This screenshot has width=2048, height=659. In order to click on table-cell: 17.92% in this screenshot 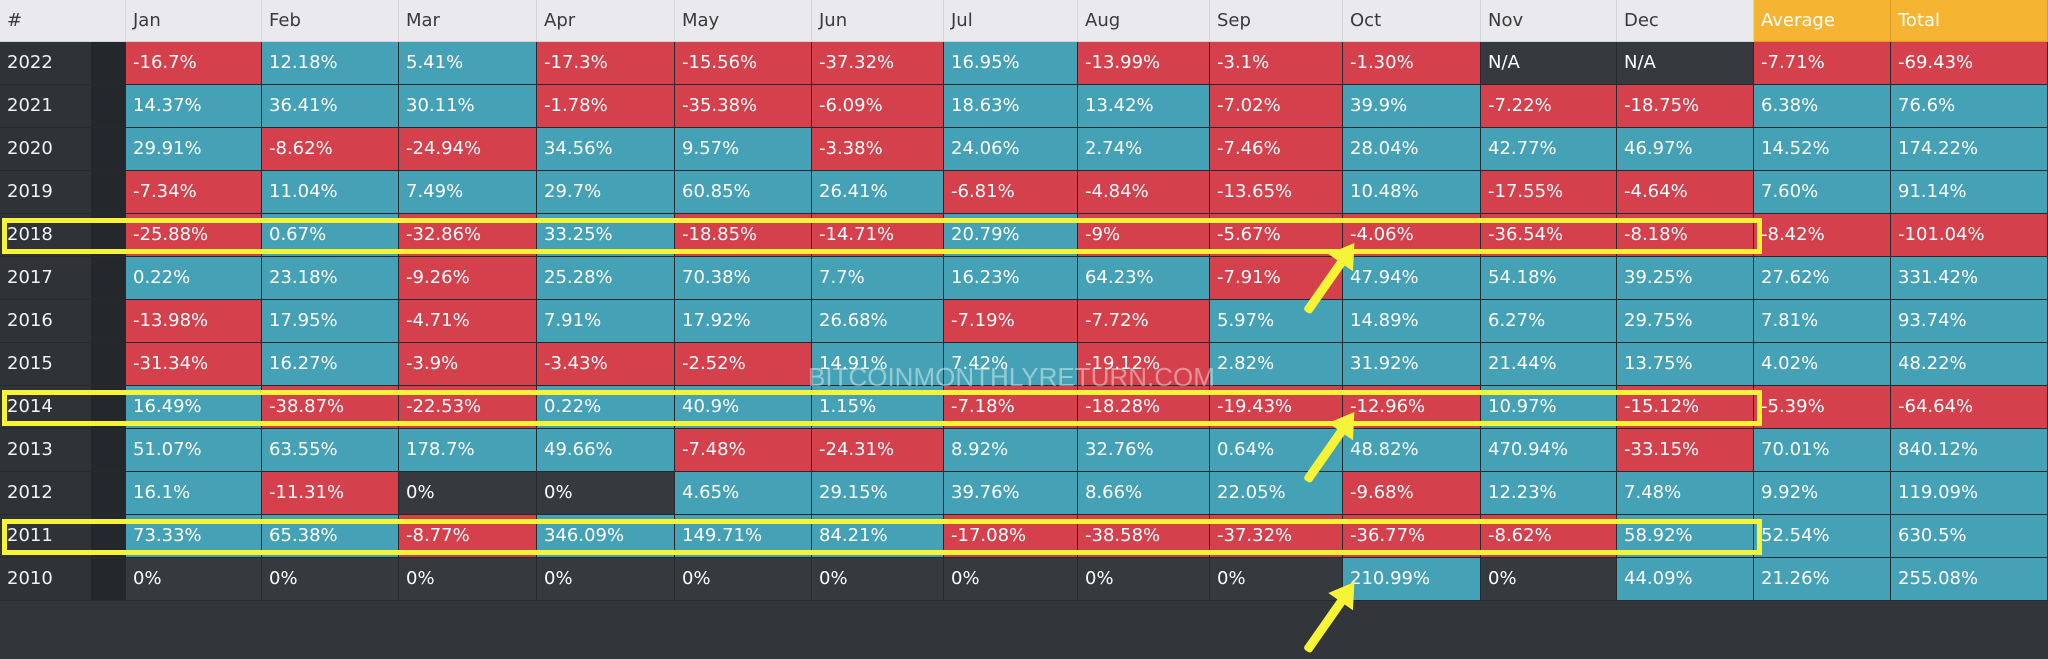, I will do `click(743, 321)`.